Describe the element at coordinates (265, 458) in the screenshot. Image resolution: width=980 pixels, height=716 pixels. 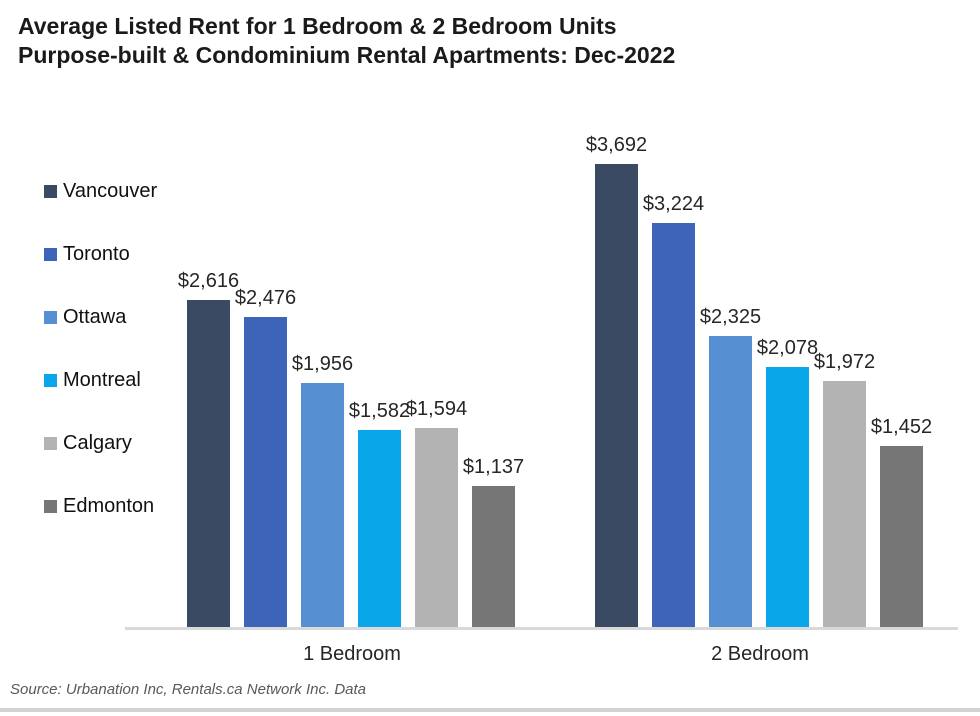
I see `bar-toronto-1-bedroom: $2,476` at that location.